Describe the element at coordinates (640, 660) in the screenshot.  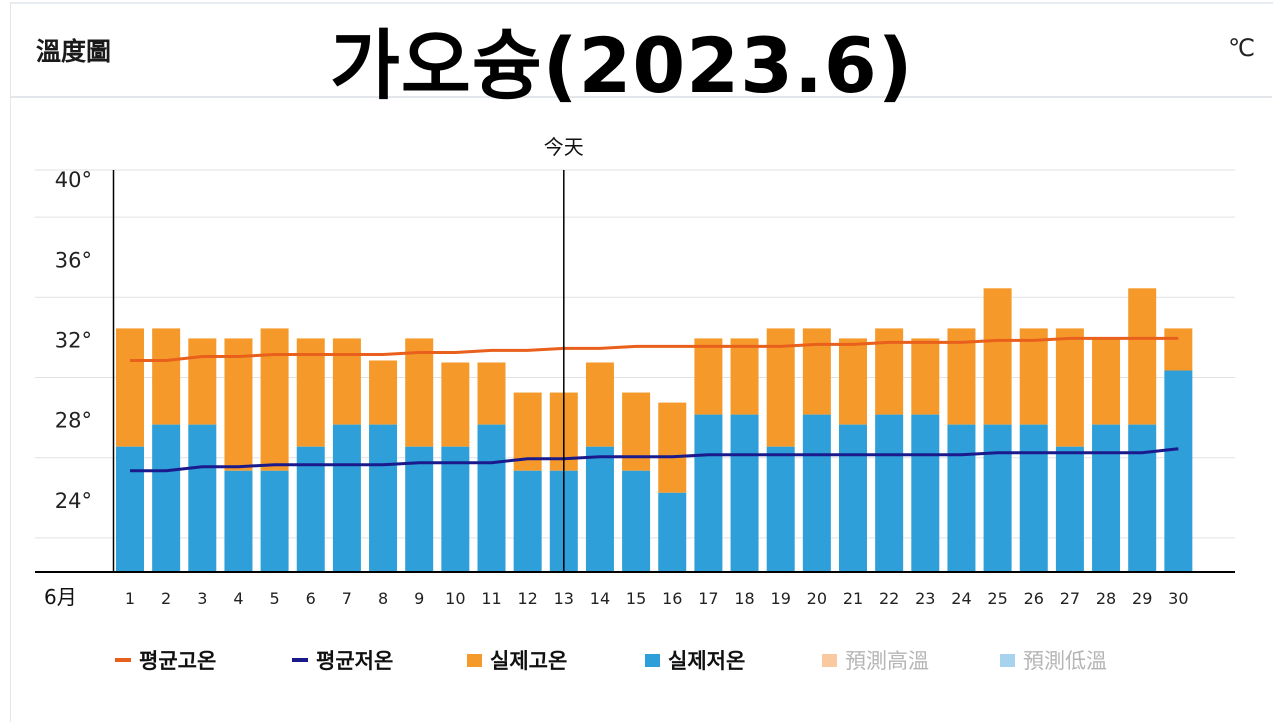
I see `legend: 평균고온 평균저온 실제고온 실제저온 預測高溫 預測低溫` at that location.